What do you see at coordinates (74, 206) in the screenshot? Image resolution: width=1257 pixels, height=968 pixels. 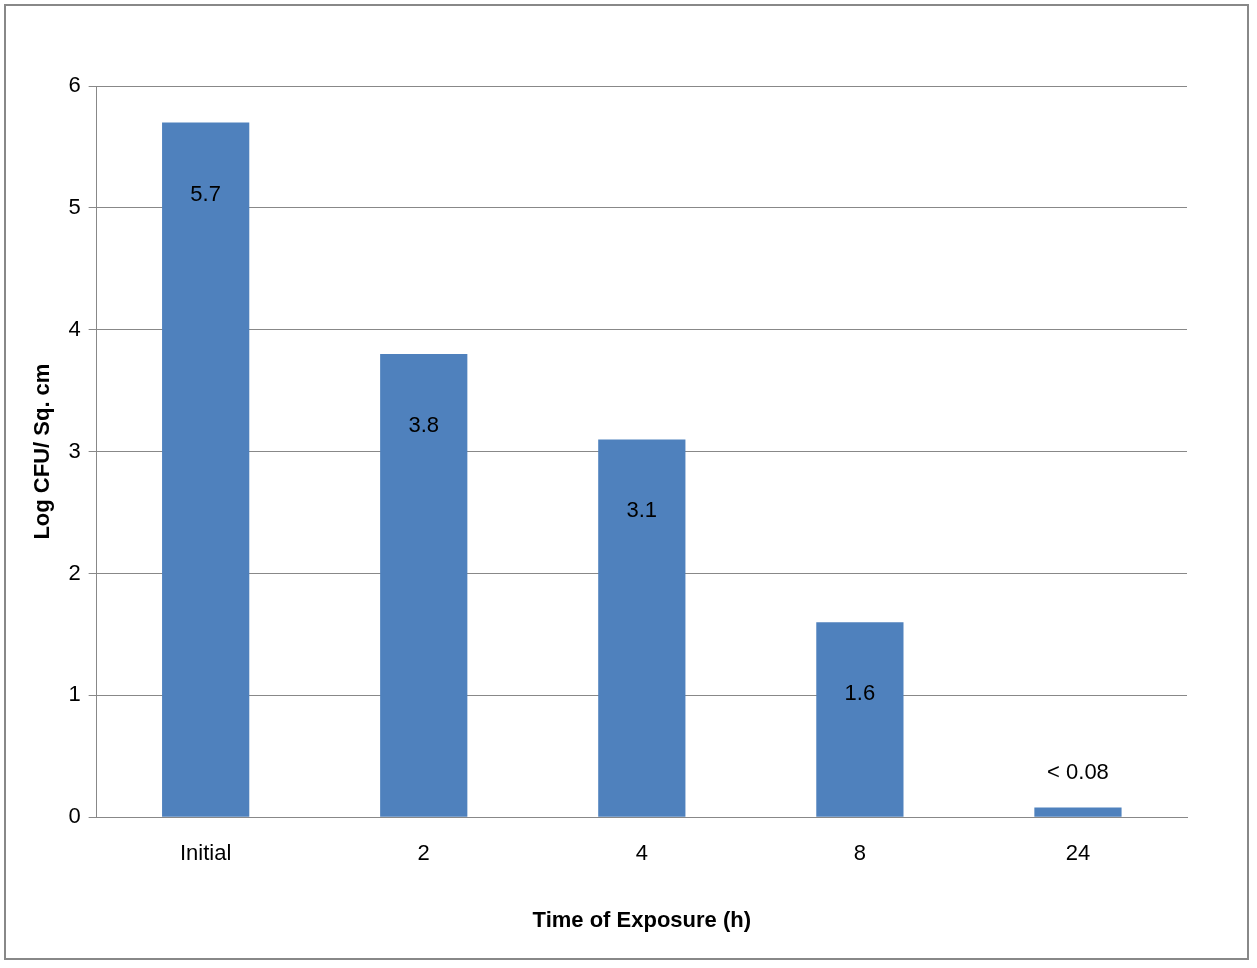 I see `y-tick-label: 5` at bounding box center [74, 206].